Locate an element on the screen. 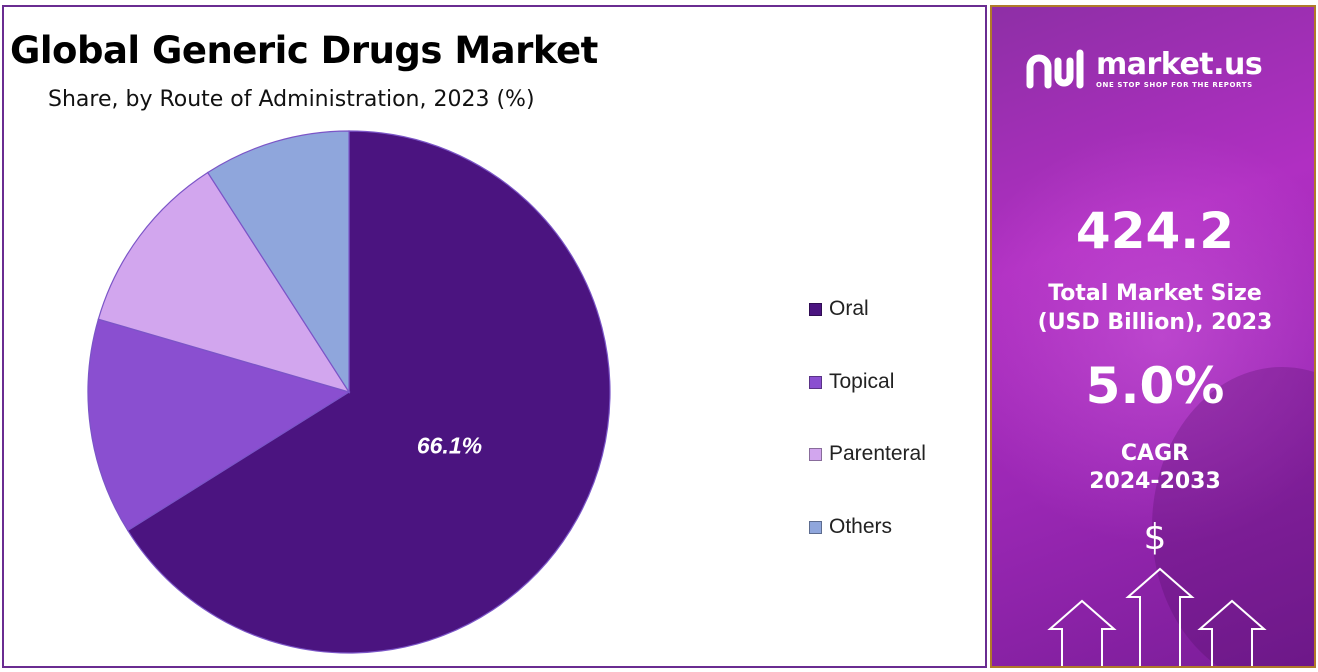  legend-swatch-topical is located at coordinates (815, 382).